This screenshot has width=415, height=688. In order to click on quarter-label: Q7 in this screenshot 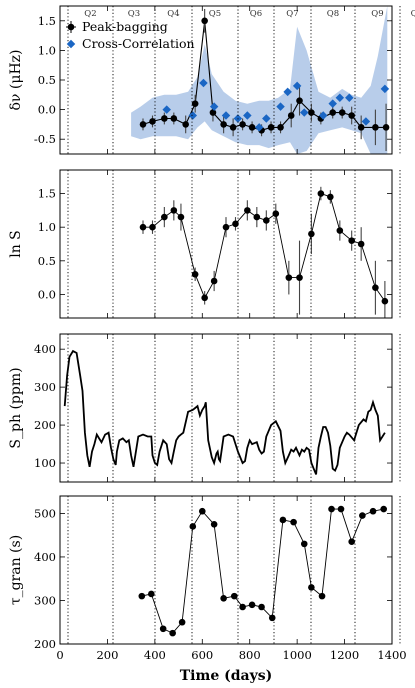, I will do `click(292, 14)`.